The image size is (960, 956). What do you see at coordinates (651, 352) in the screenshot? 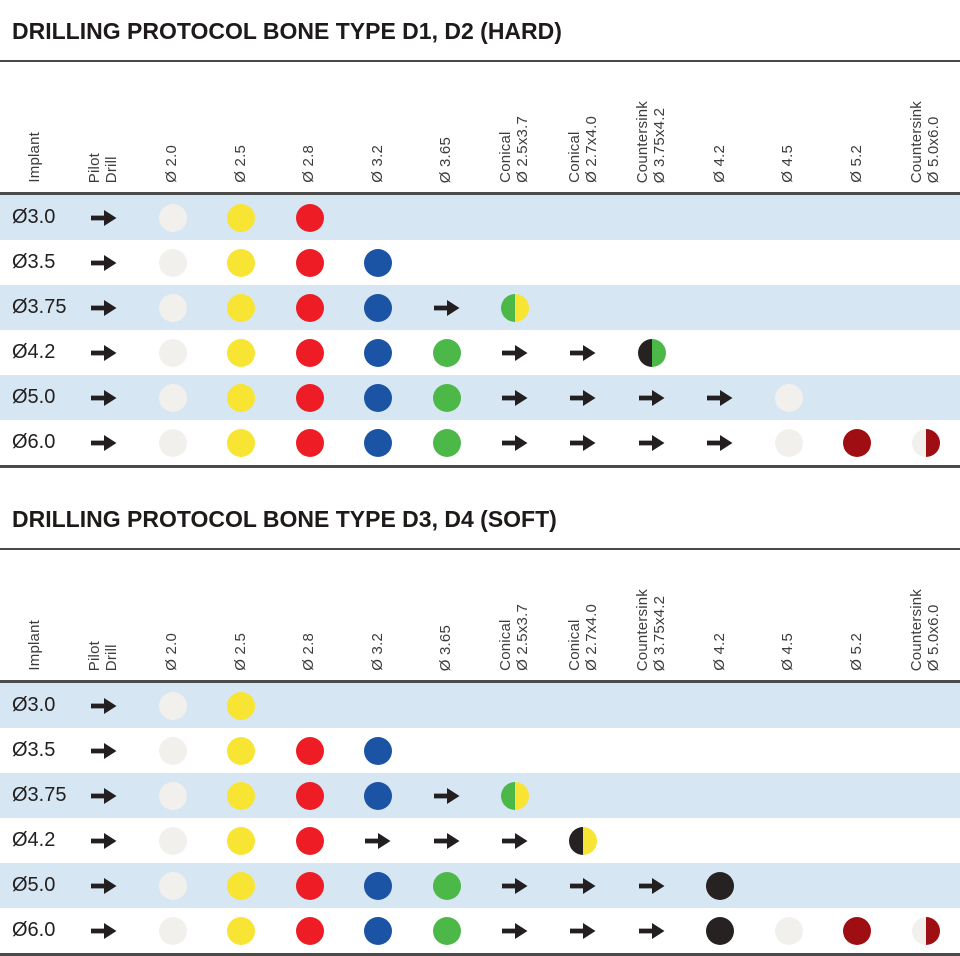
I see `half-black-green-dot-icon` at bounding box center [651, 352].